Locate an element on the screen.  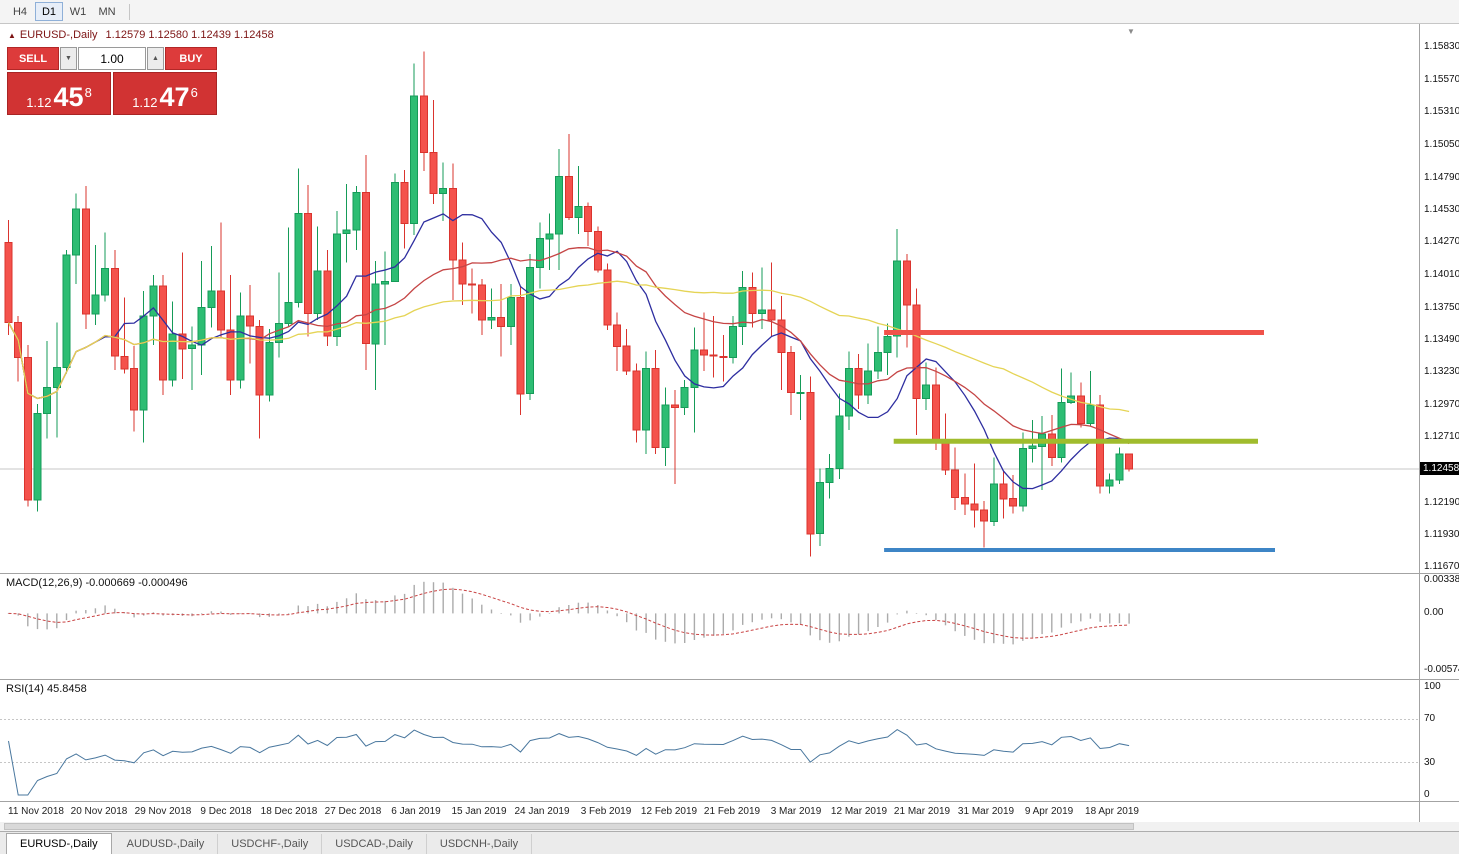
rsi-axis-label: 100 is located at coordinates (1432, 686).